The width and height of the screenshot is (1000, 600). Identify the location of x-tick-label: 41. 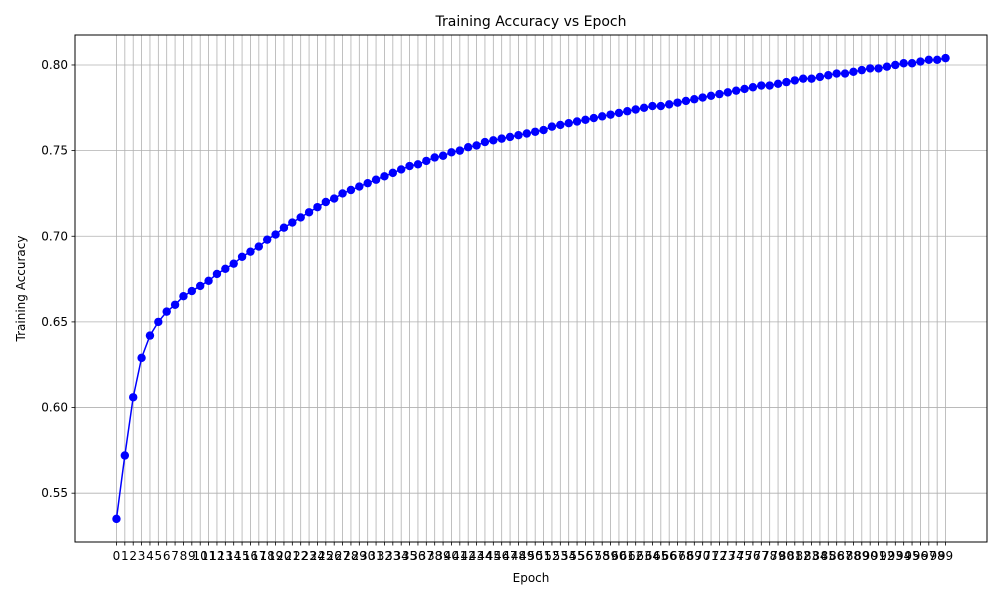
(459, 556).